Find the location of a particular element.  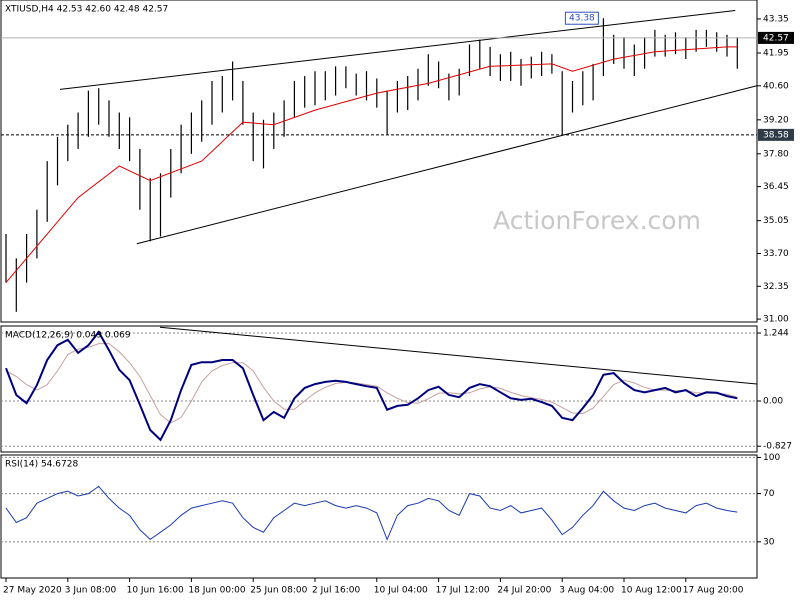

panel-title: MACD(12,26,9) 0.049 0.069 is located at coordinates (68, 336).